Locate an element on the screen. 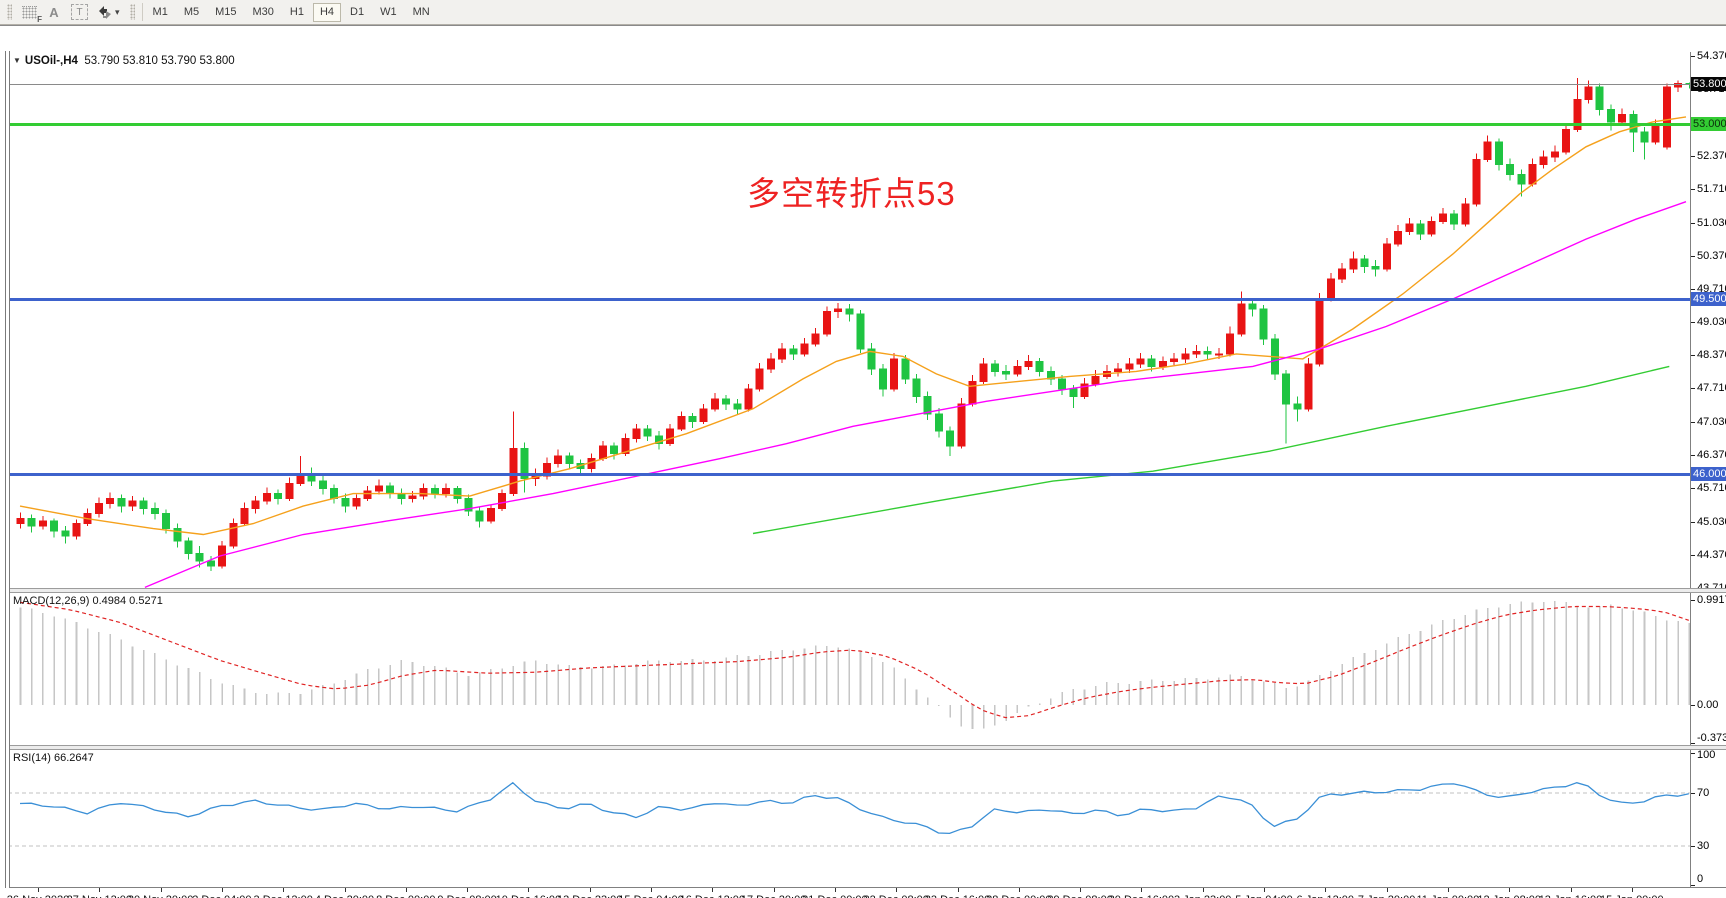 The height and width of the screenshot is (898, 1726). text-label-button: A is located at coordinates (54, 12).